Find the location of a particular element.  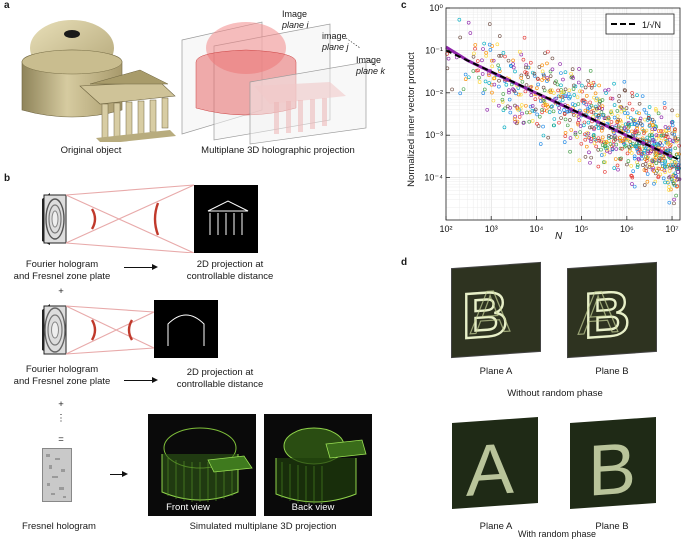

multiplane-caption: Multiplane 3D holographic projection is located at coordinates (278, 150).